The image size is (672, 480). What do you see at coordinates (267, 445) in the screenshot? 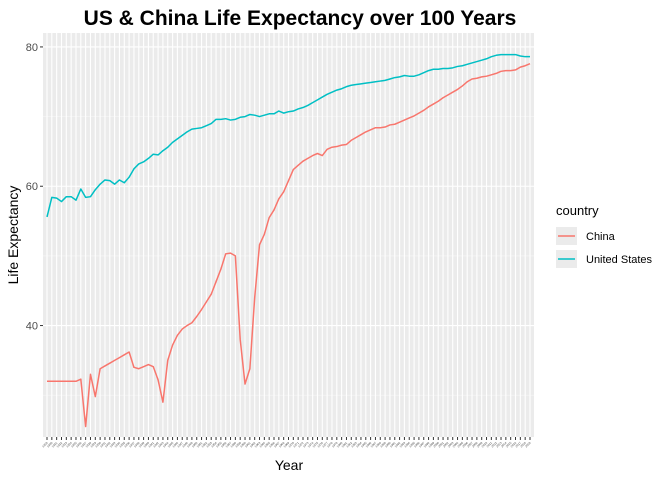
I see `x-tick-label: 1965` at bounding box center [267, 445].